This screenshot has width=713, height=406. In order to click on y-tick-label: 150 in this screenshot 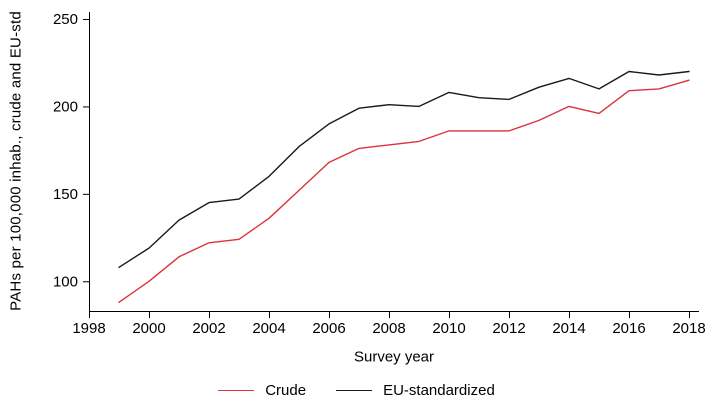, I will do `click(65, 194)`.